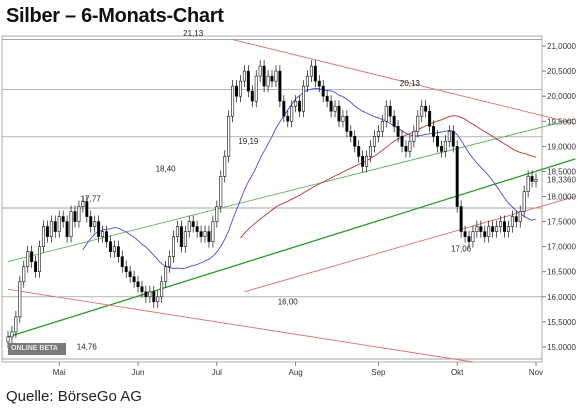 This screenshot has width=588, height=414. Describe the element at coordinates (115, 16) in the screenshot. I see `chart-title: Silber – 6-Monats-Chart` at that location.